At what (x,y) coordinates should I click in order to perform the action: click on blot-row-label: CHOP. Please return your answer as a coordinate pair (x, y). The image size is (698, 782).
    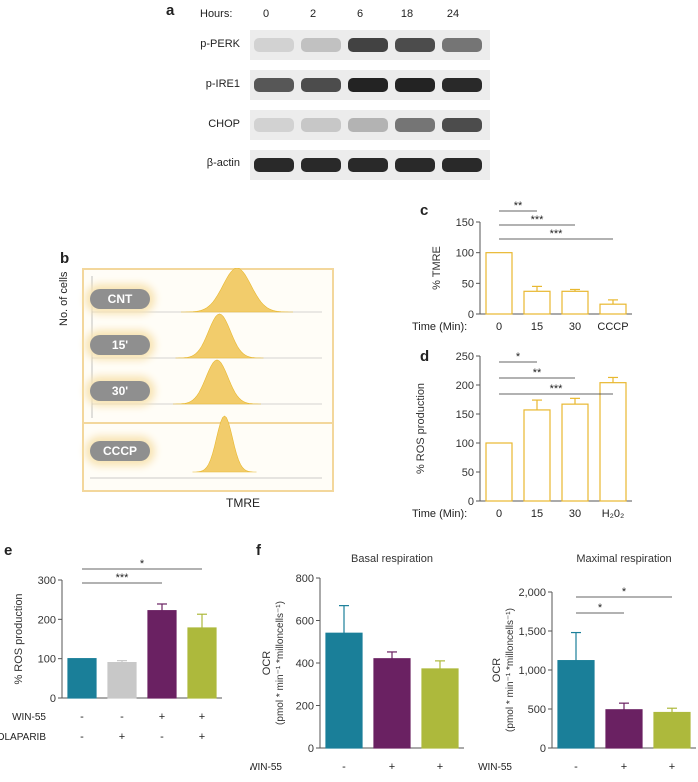
    Looking at the image, I should click on (224, 124).